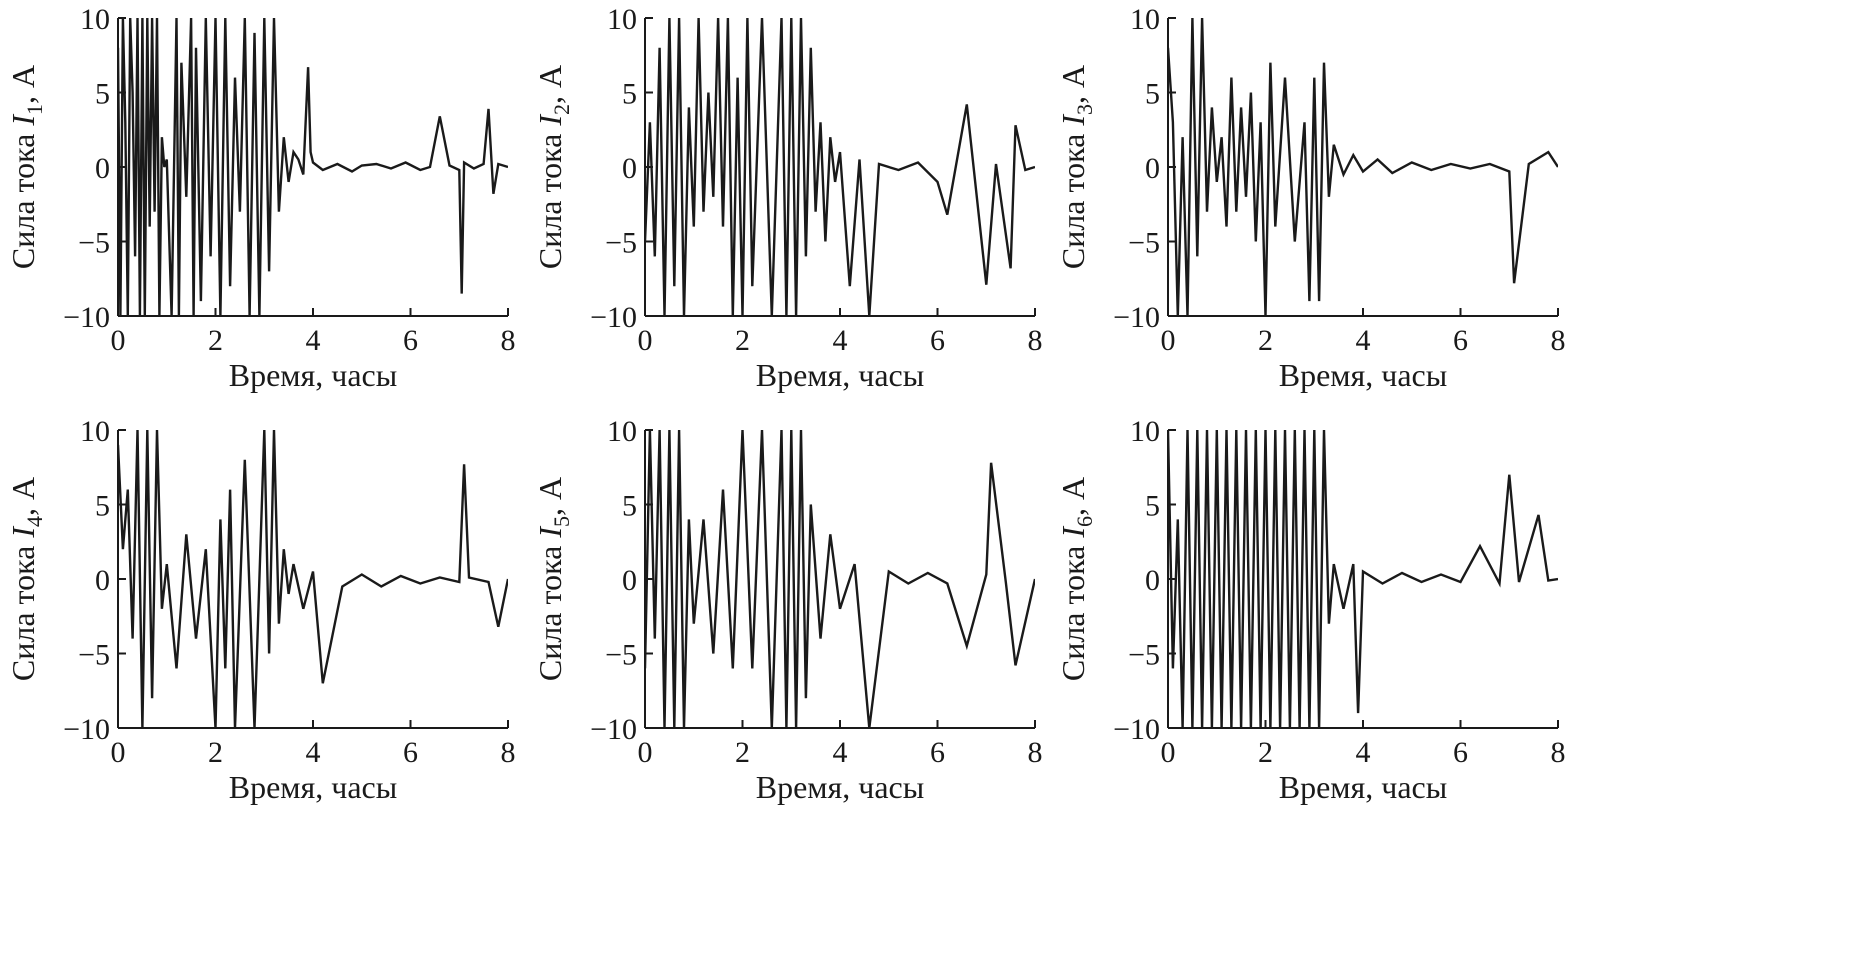 This screenshot has width=1852, height=966. What do you see at coordinates (561, 521) in the screenshot?
I see `y-title-subscript: 5` at bounding box center [561, 521].